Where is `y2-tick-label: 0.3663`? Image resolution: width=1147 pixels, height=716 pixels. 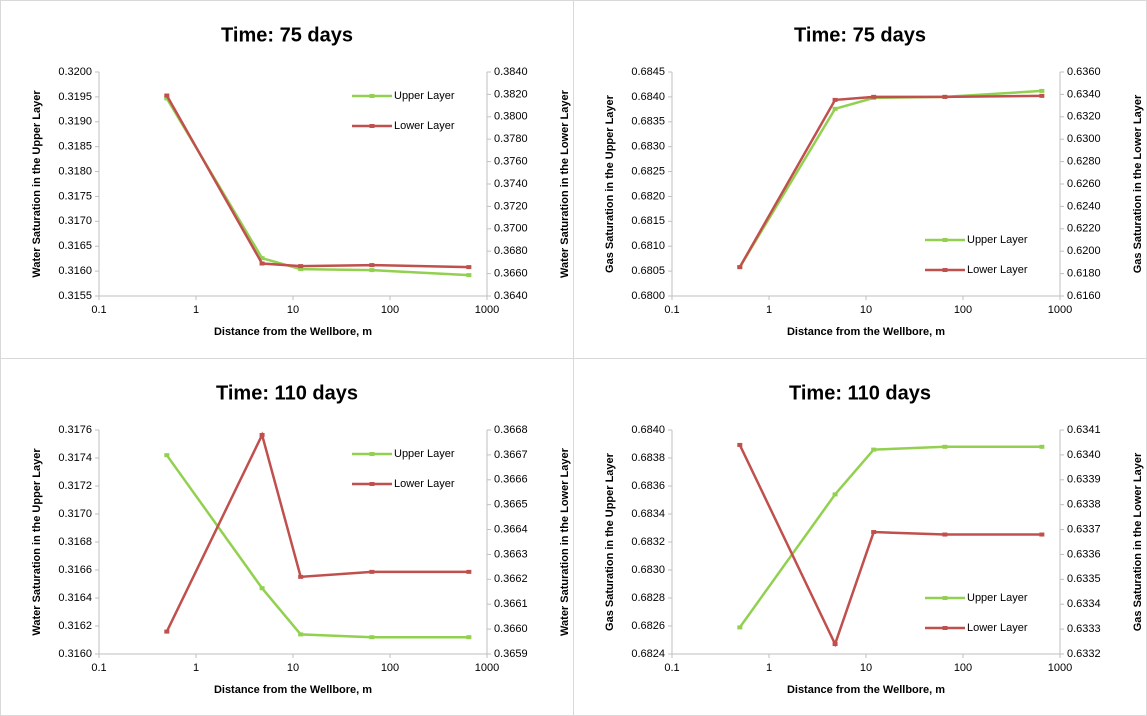 y2-tick-label: 0.3663 is located at coordinates (511, 554).